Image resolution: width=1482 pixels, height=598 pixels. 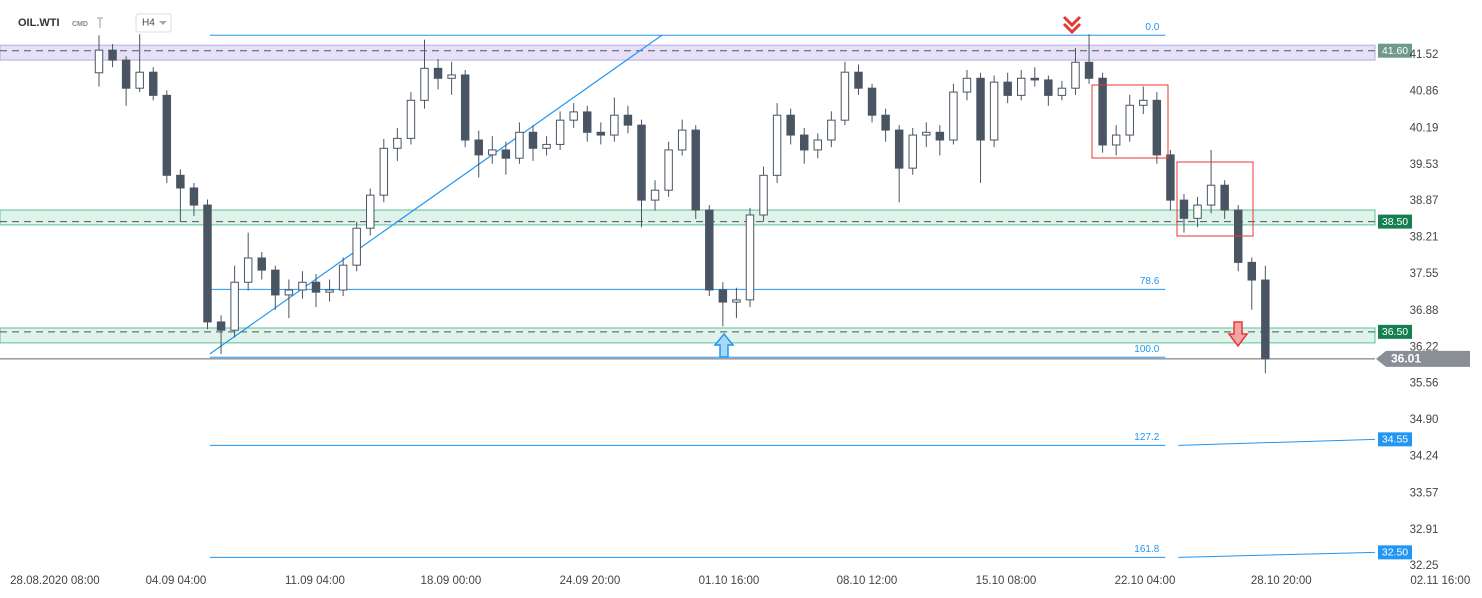 I want to click on x-tick-label: 28.08.2020 08:00, so click(x=55, y=581).